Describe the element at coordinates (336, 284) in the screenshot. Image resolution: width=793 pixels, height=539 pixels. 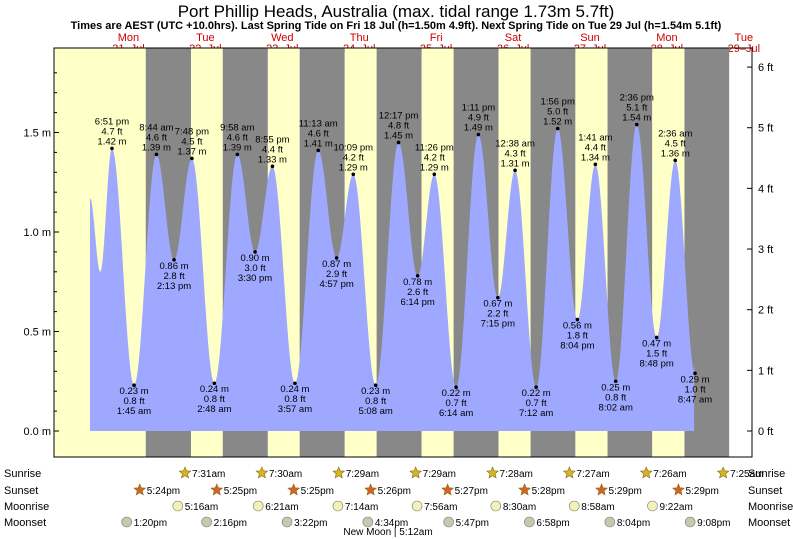
I see `tide-label: 4:57 pm` at that location.